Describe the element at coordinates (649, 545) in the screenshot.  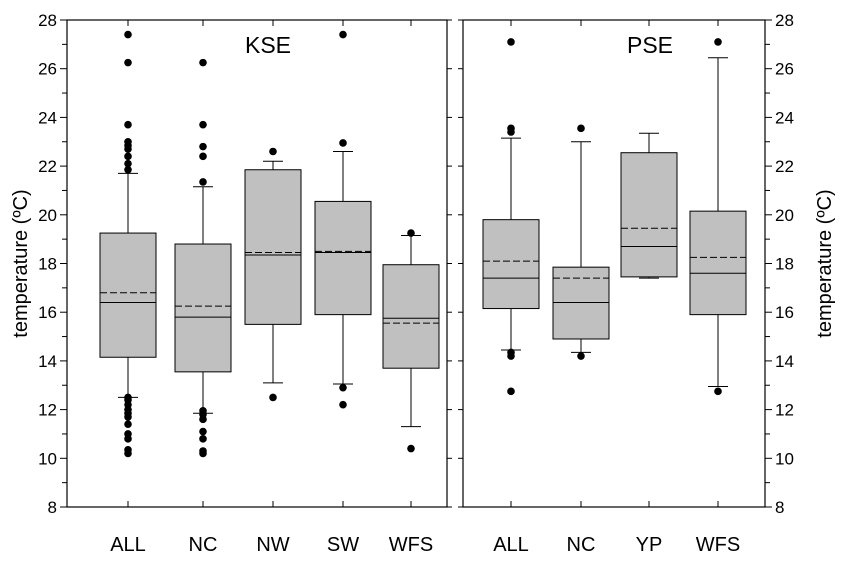
I see `x-tick-label: YP` at that location.